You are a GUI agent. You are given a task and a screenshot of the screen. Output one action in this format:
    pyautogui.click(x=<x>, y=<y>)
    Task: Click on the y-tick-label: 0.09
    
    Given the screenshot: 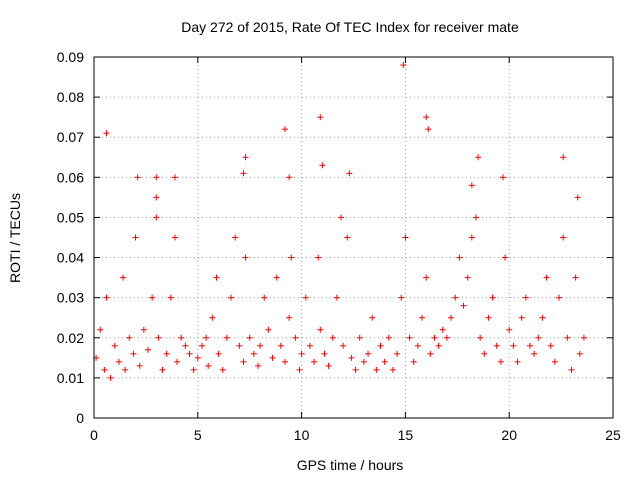 What is the action you would take?
    pyautogui.click(x=70, y=57)
    